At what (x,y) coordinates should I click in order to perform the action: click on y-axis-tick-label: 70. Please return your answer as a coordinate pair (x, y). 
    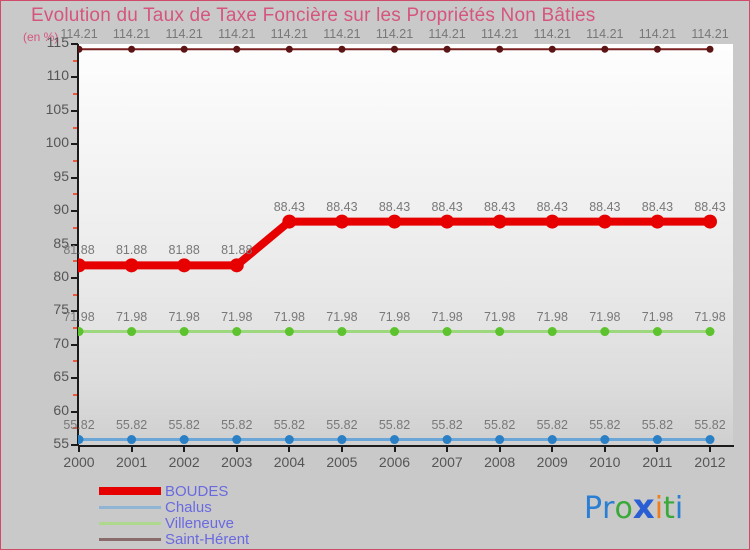
    Looking at the image, I should click on (61, 342).